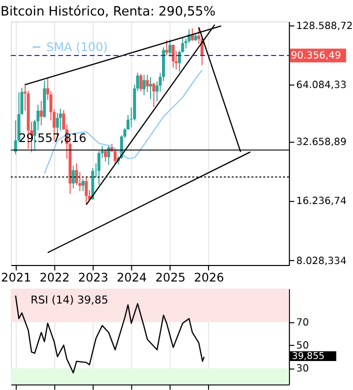 Image resolution: width=353 pixels, height=390 pixels. What do you see at coordinates (69, 299) in the screenshot?
I see `annotation: RSI (14) 39,85` at bounding box center [69, 299].